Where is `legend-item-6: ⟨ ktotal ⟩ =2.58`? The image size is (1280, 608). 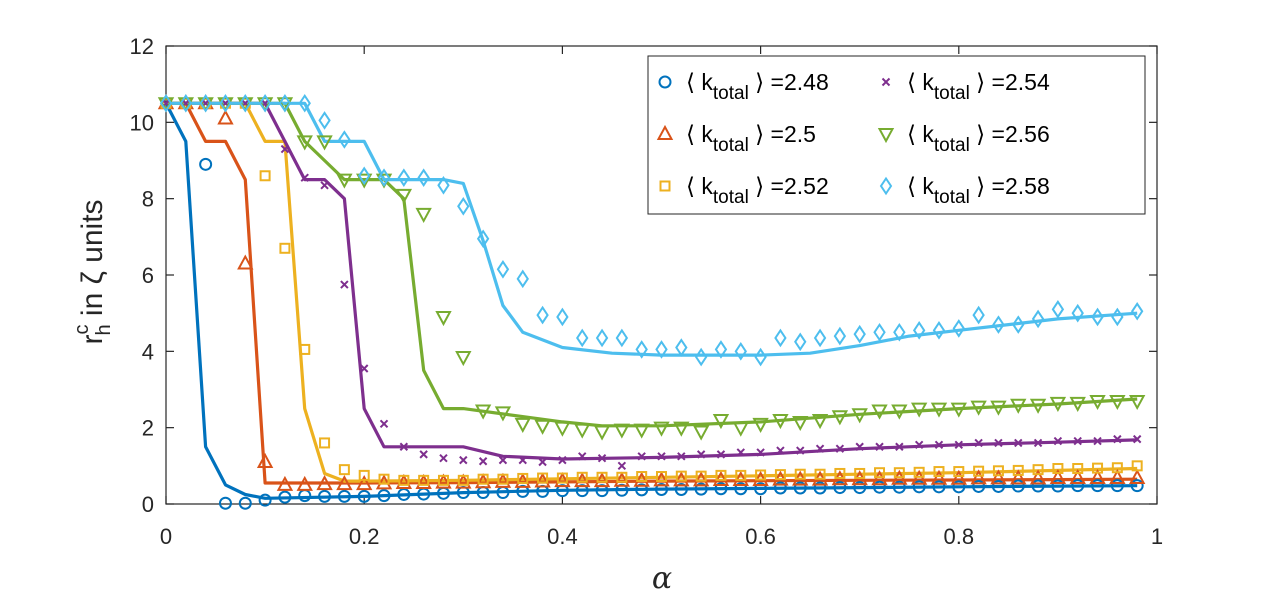
legend-item-6: ⟨ ktotal ⟩ =2.58 is located at coordinates (964, 190).